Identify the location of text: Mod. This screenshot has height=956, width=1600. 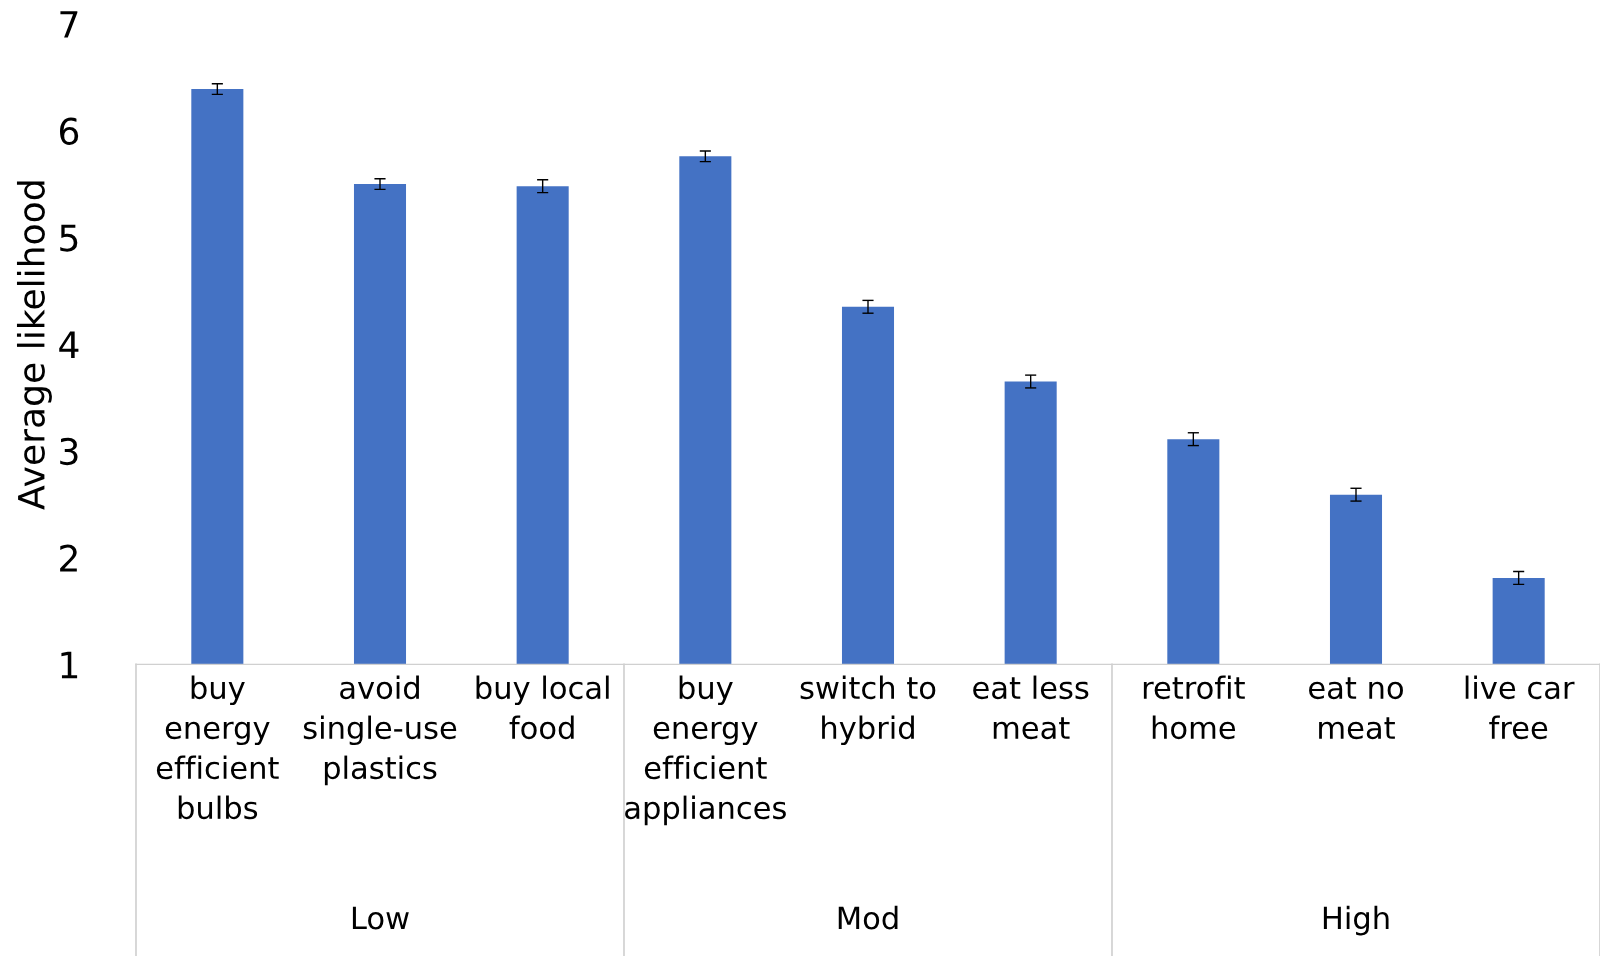
(868, 917).